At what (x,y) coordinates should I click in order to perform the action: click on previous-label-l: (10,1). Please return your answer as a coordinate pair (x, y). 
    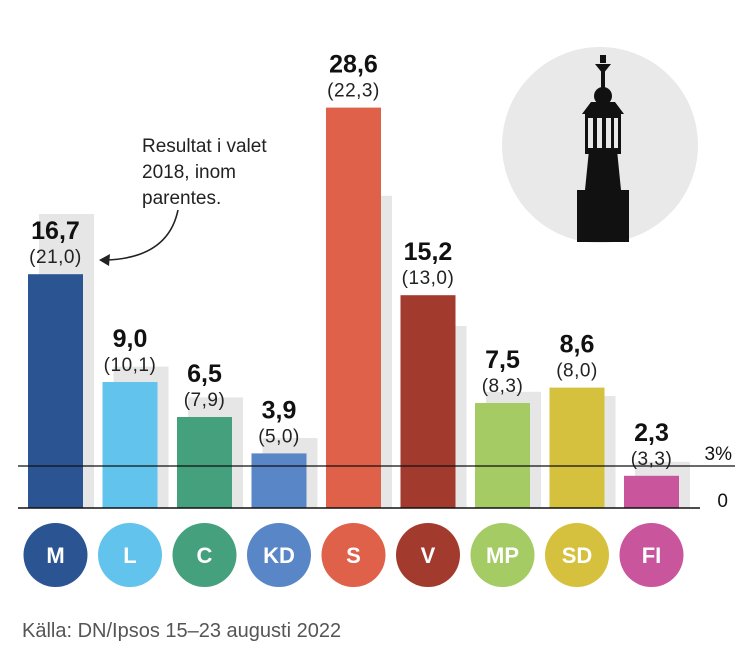
    Looking at the image, I should click on (130, 365).